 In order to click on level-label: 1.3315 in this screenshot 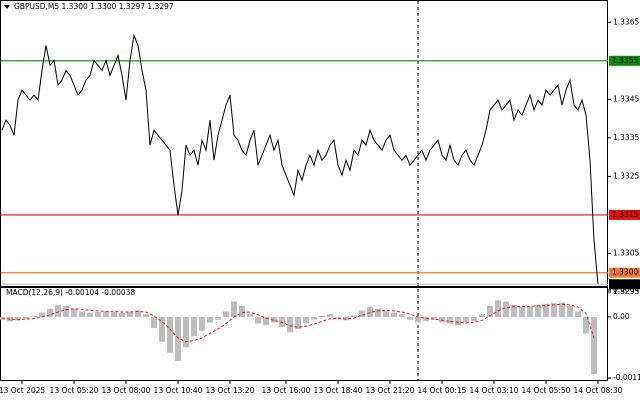, I will do `click(625, 214)`.